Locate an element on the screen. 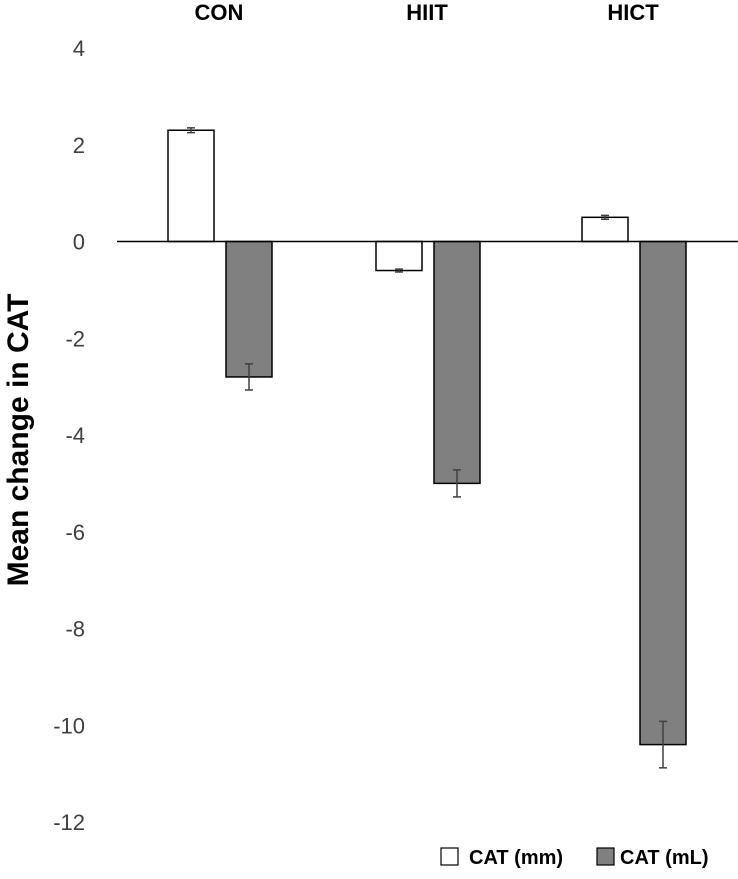 This screenshot has height=879, width=738. y-tick-label: 0 is located at coordinates (79, 242).